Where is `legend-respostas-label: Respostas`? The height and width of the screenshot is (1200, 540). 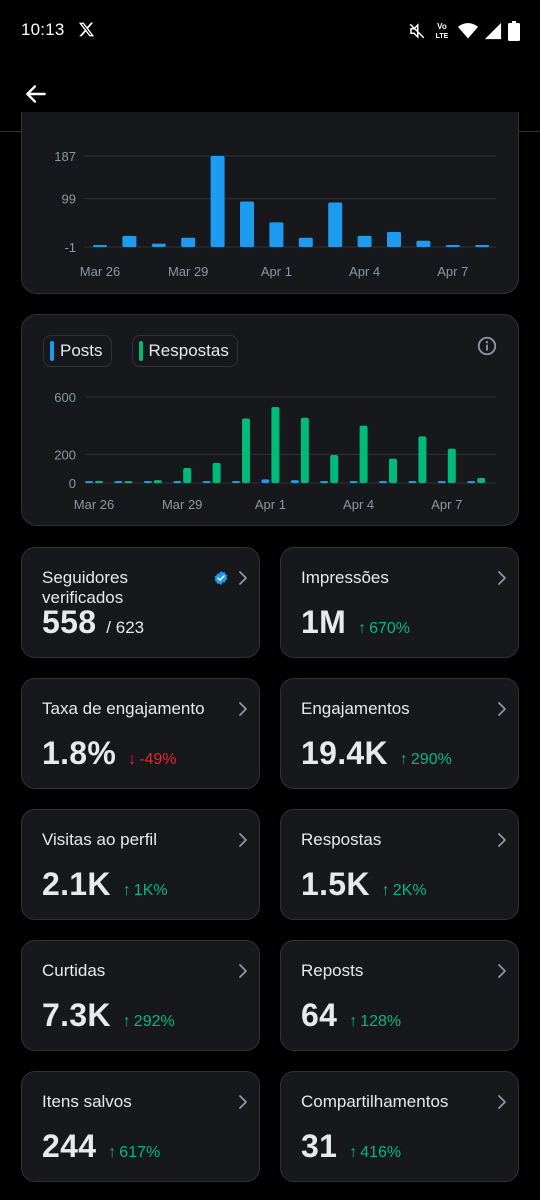
legend-respostas-label: Respostas is located at coordinates (188, 350).